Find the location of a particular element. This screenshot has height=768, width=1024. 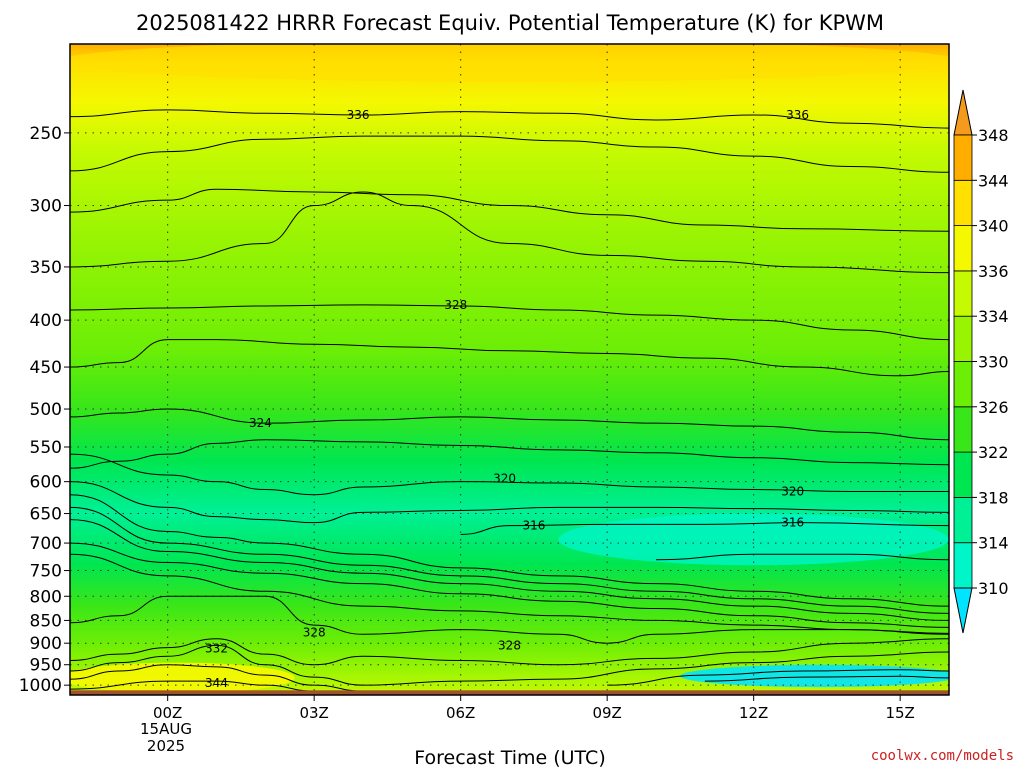

y-tick-label: 450 is located at coordinates (46, 368).